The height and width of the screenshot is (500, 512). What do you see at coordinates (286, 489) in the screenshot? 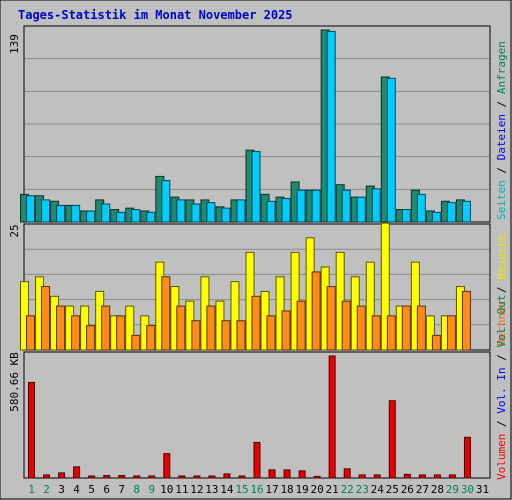
I see `x-label-18: 18` at bounding box center [286, 489].